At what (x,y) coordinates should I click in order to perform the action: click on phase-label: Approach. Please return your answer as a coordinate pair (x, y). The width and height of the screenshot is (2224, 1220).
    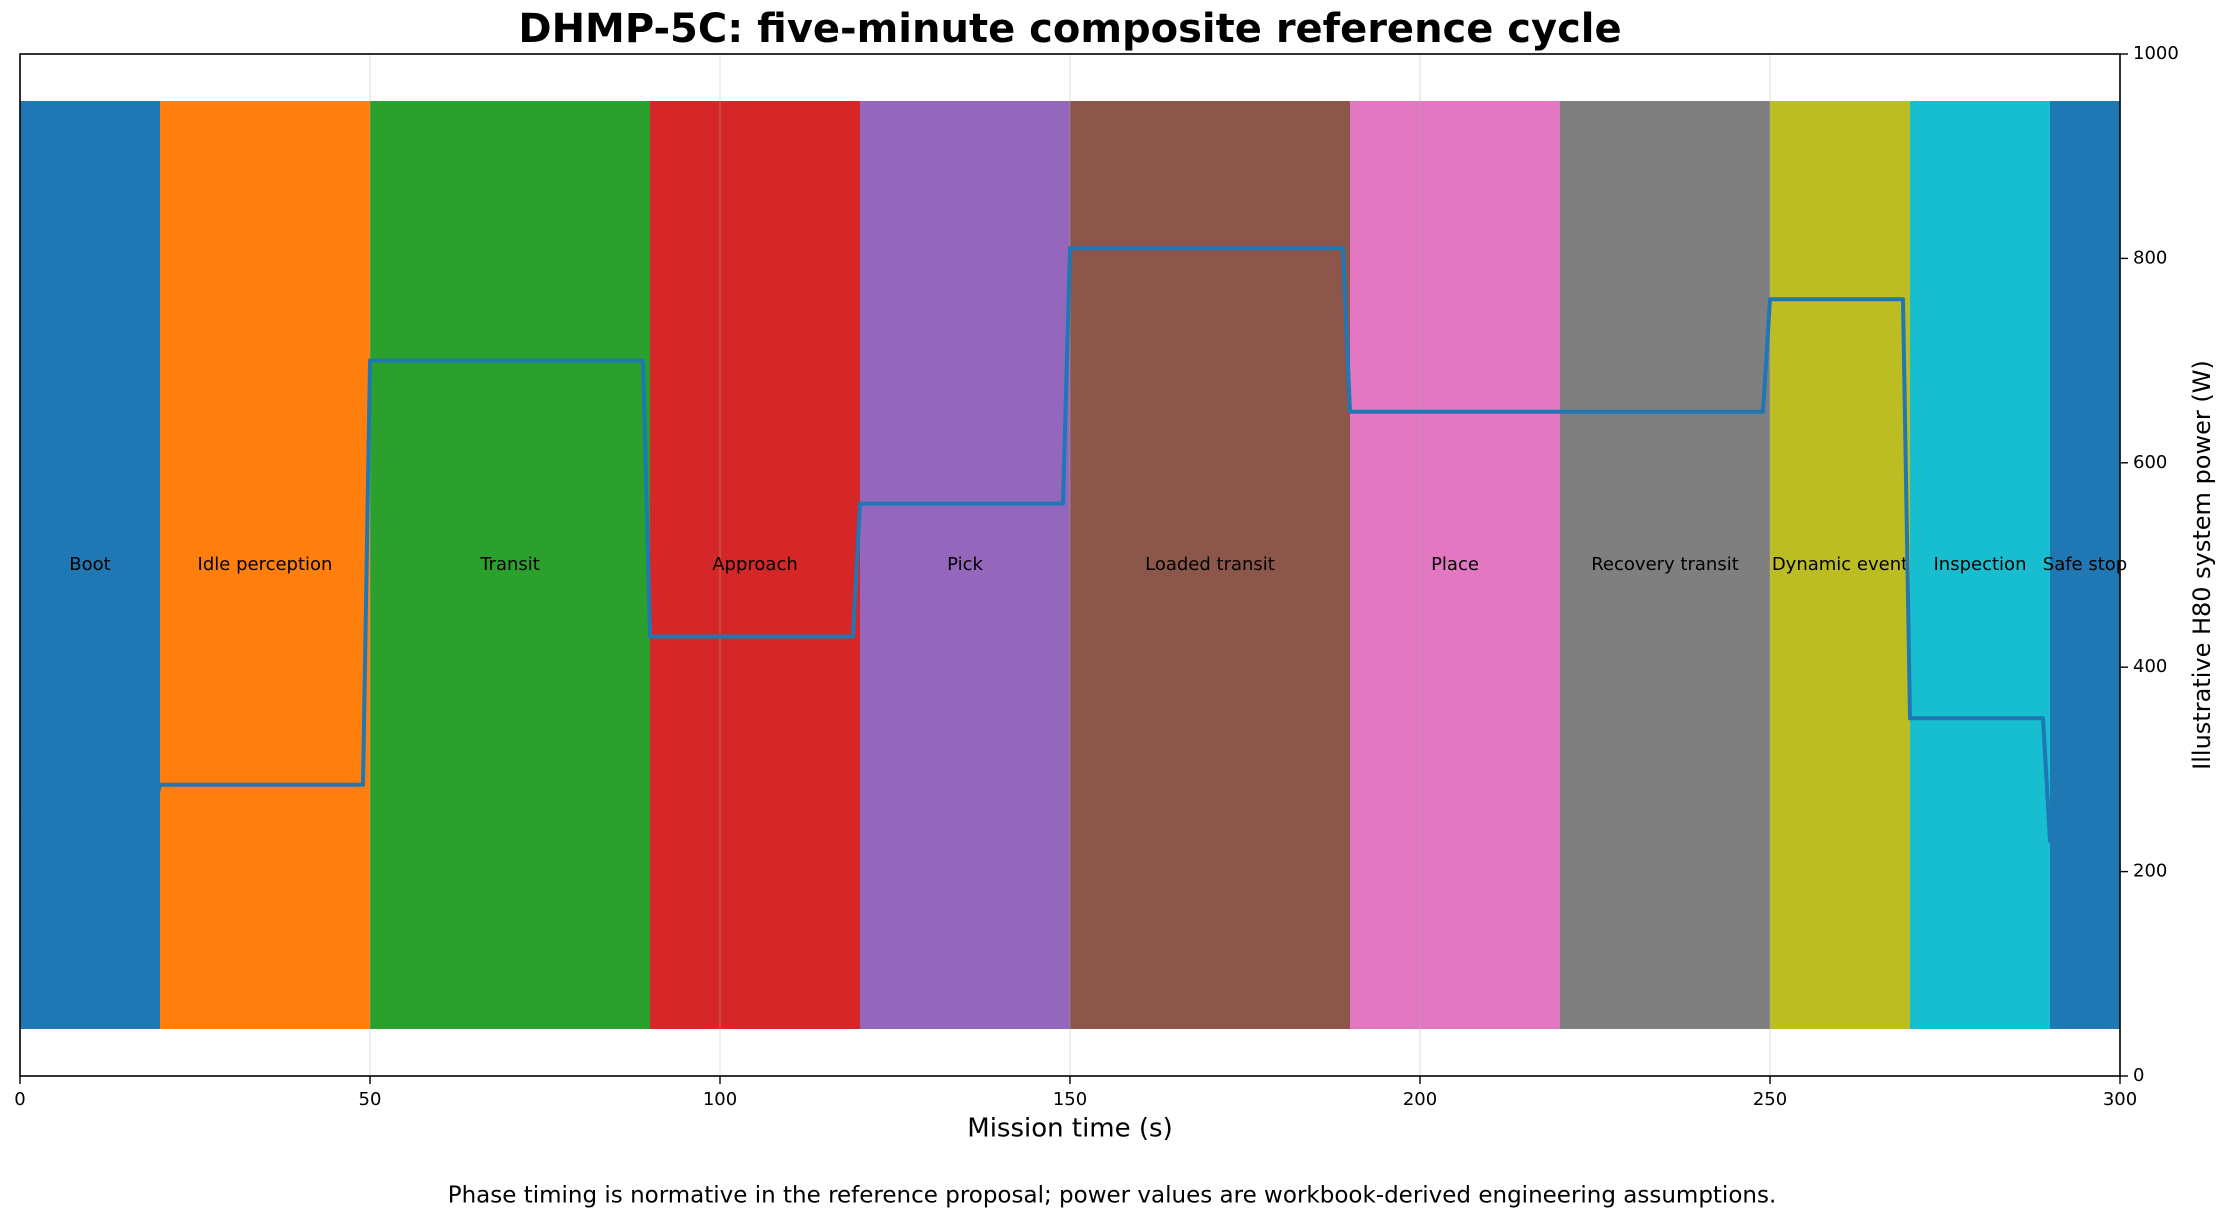
    Looking at the image, I should click on (755, 564).